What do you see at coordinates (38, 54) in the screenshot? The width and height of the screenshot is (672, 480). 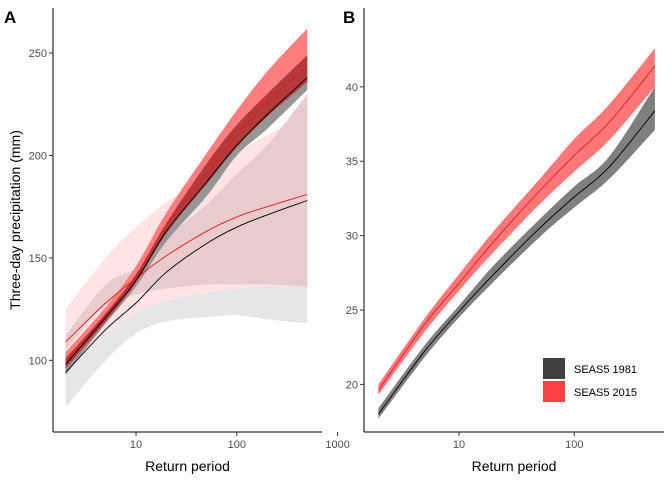 I see `y-tick-label: 250` at bounding box center [38, 54].